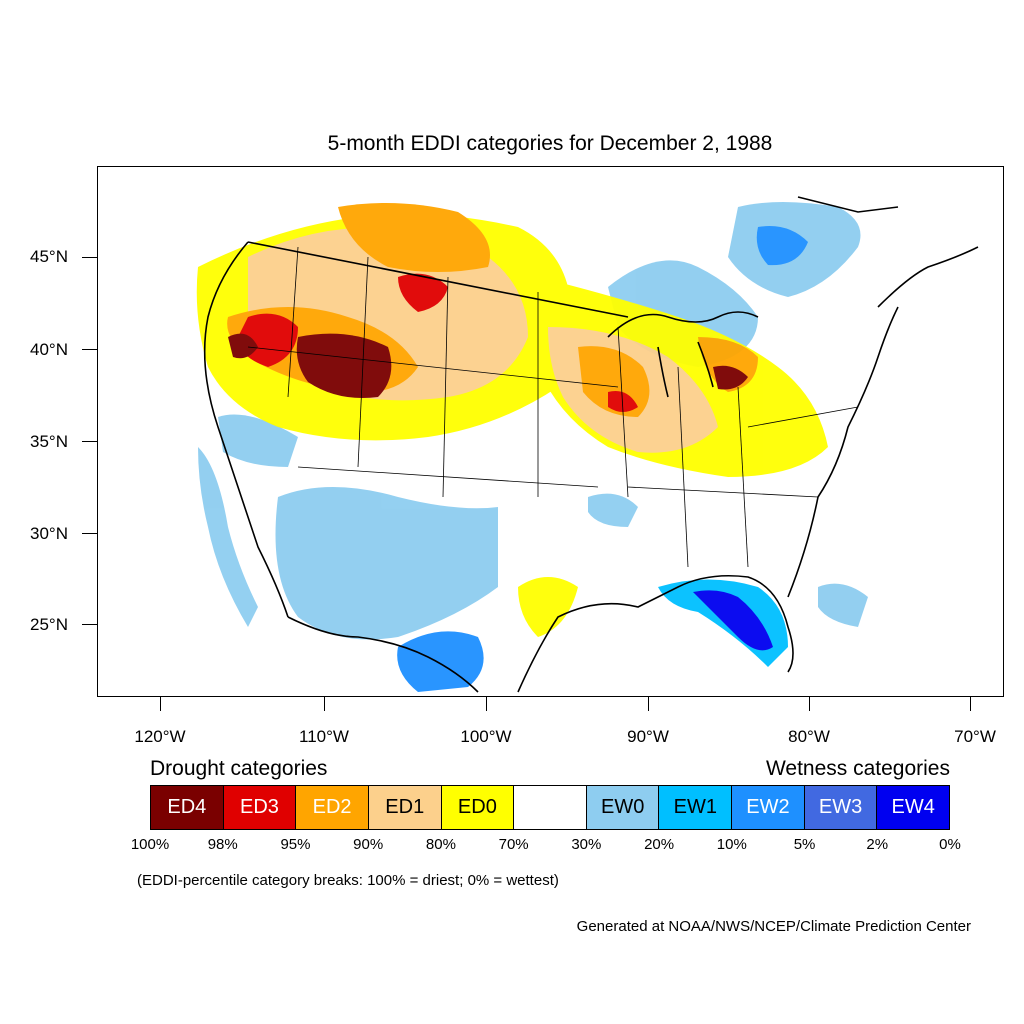  I want to click on drought-heading: Drought categories, so click(239, 768).